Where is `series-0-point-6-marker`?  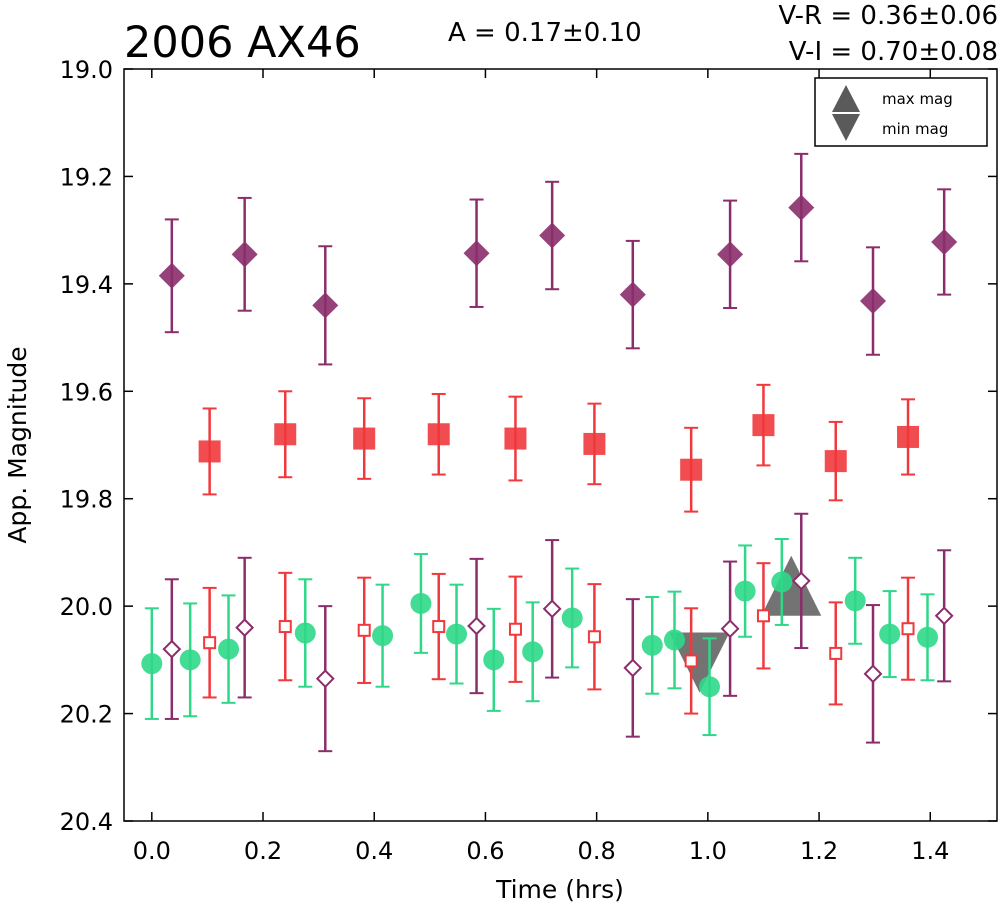 series-0-point-6-marker is located at coordinates (730, 254).